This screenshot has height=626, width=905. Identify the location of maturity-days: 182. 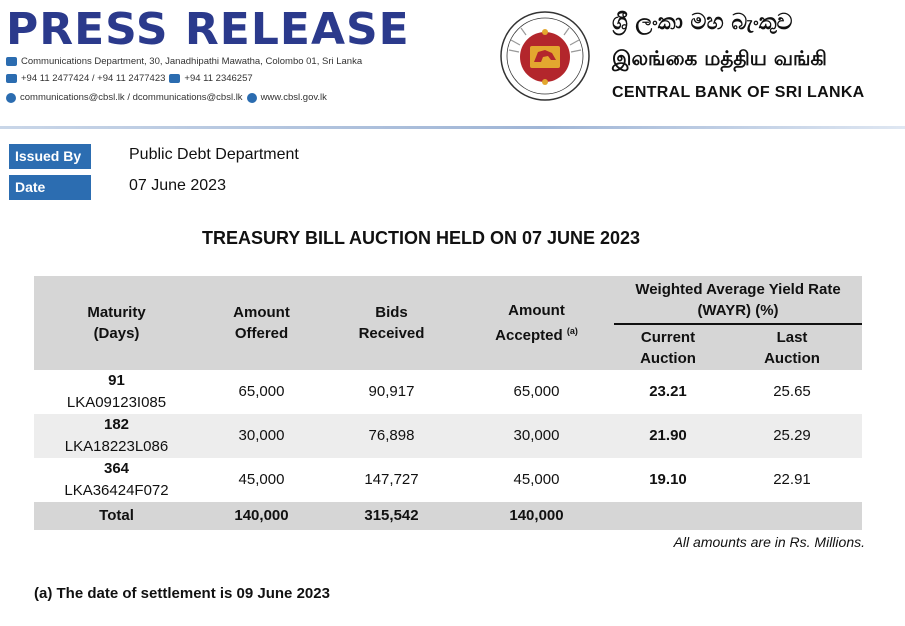
(116, 424).